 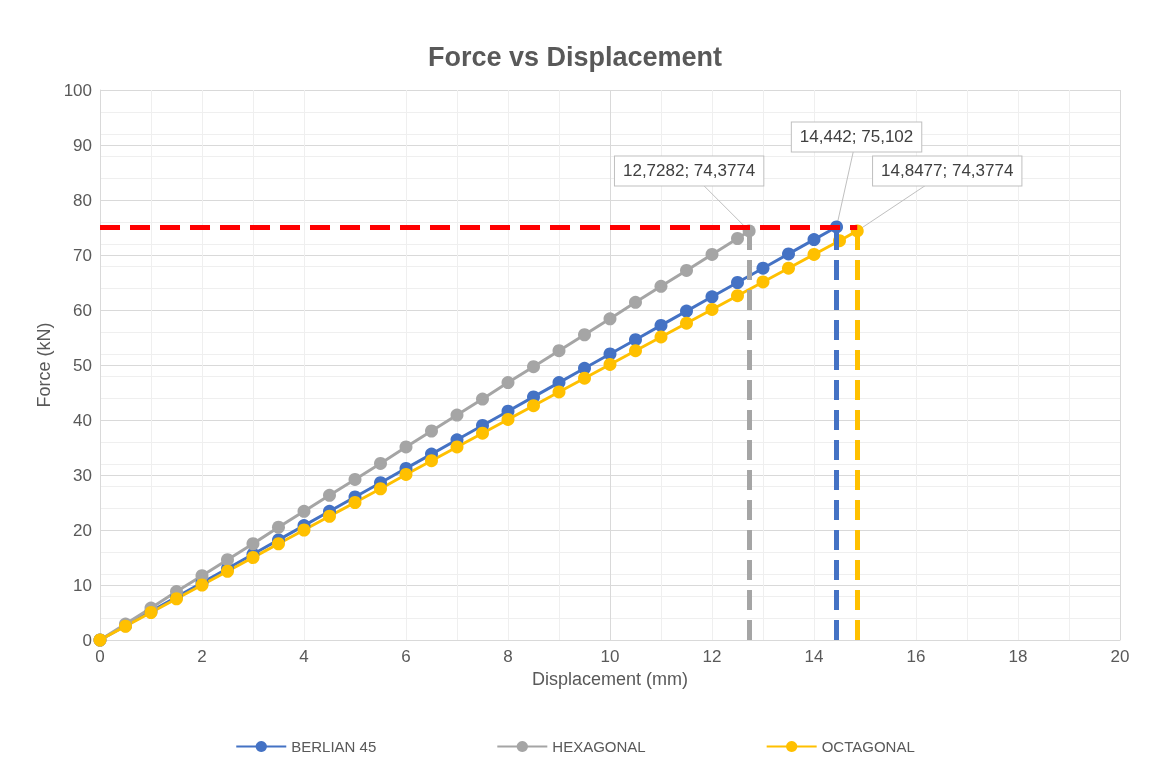 What do you see at coordinates (814, 656) in the screenshot?
I see `x-tick-label: 14` at bounding box center [814, 656].